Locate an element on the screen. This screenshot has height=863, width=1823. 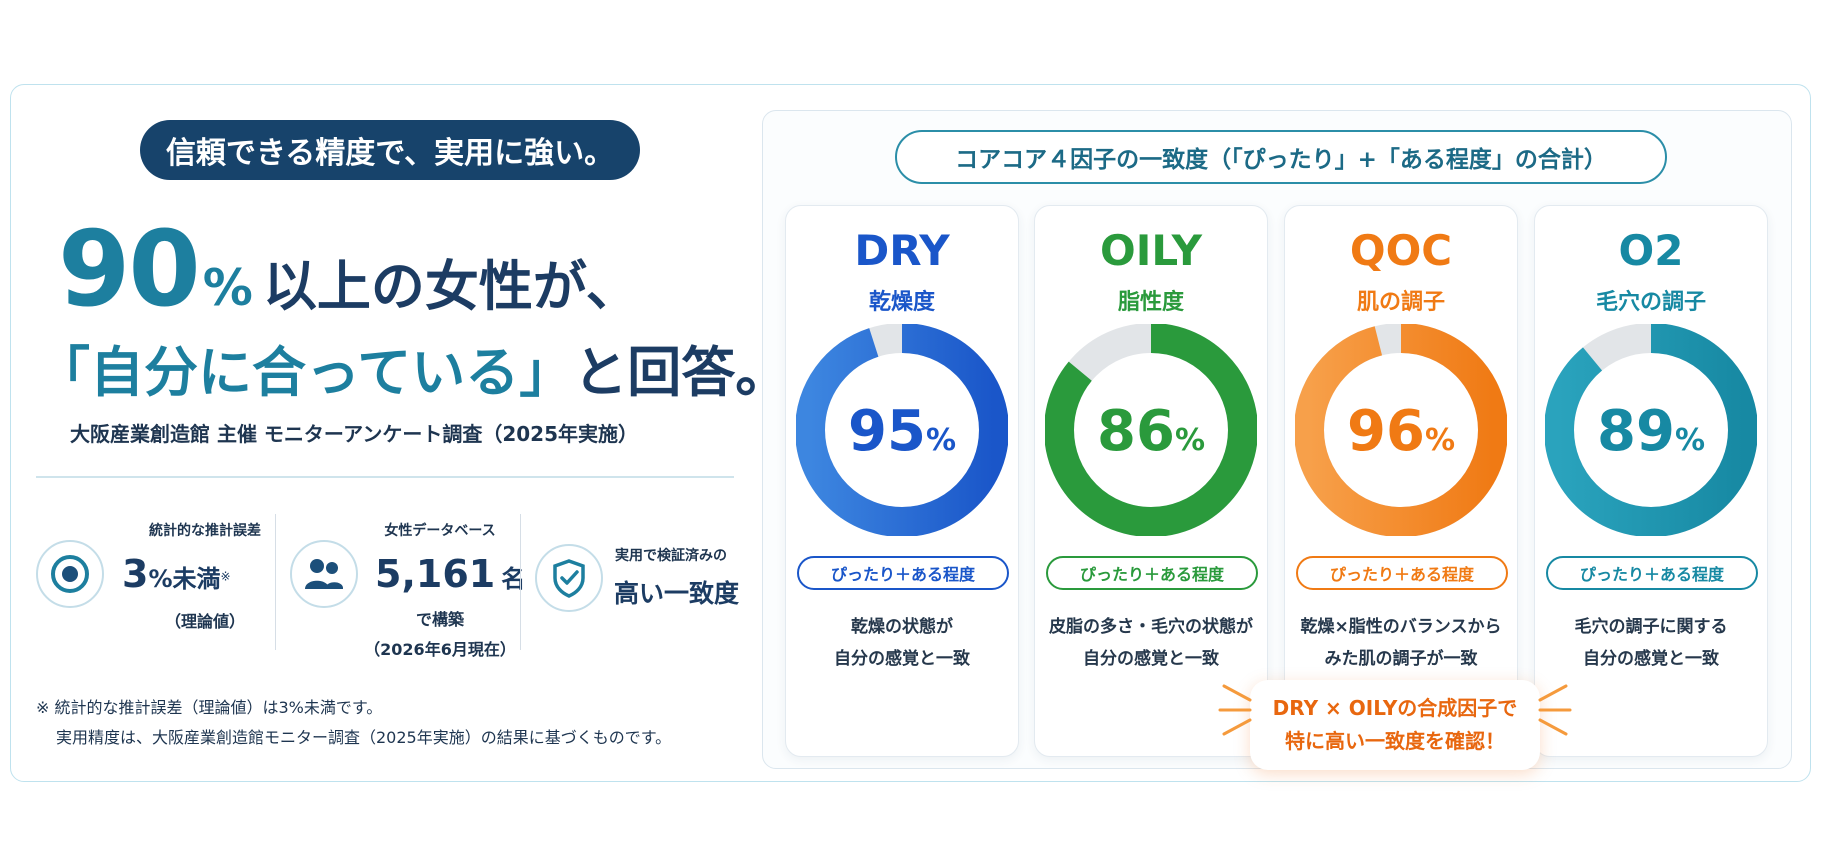
factor-name: 乾燥度 is located at coordinates (901, 302).